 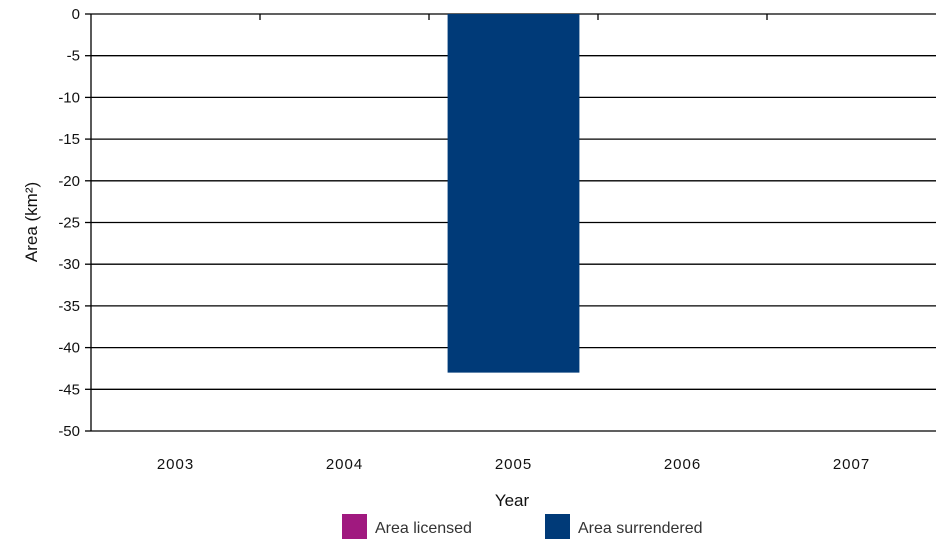 I want to click on y-tick-labels: 0 -5 -10 -15 -20 -25 -30 -35 -40 -45 -50, so click(x=69, y=223).